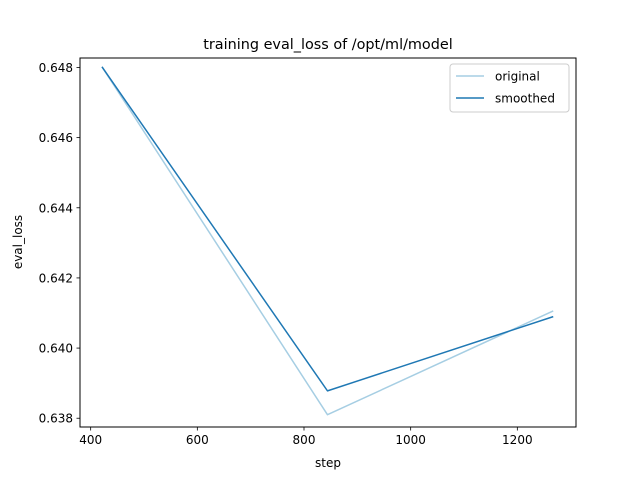 The width and height of the screenshot is (640, 480). What do you see at coordinates (304, 440) in the screenshot?
I see `x-tick-label: 800` at bounding box center [304, 440].